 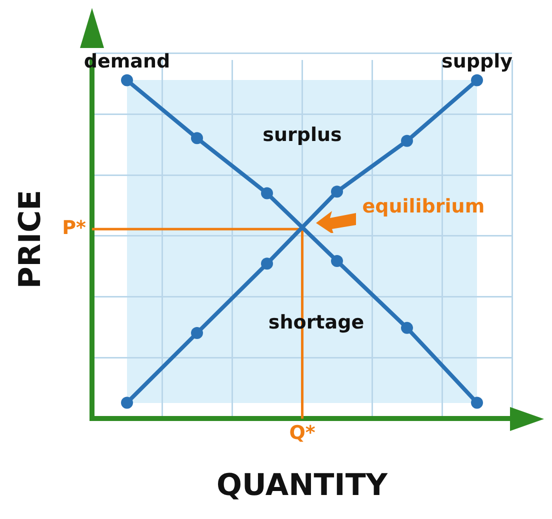 What do you see at coordinates (478, 61) in the screenshot?
I see `series-label: supply` at bounding box center [478, 61].